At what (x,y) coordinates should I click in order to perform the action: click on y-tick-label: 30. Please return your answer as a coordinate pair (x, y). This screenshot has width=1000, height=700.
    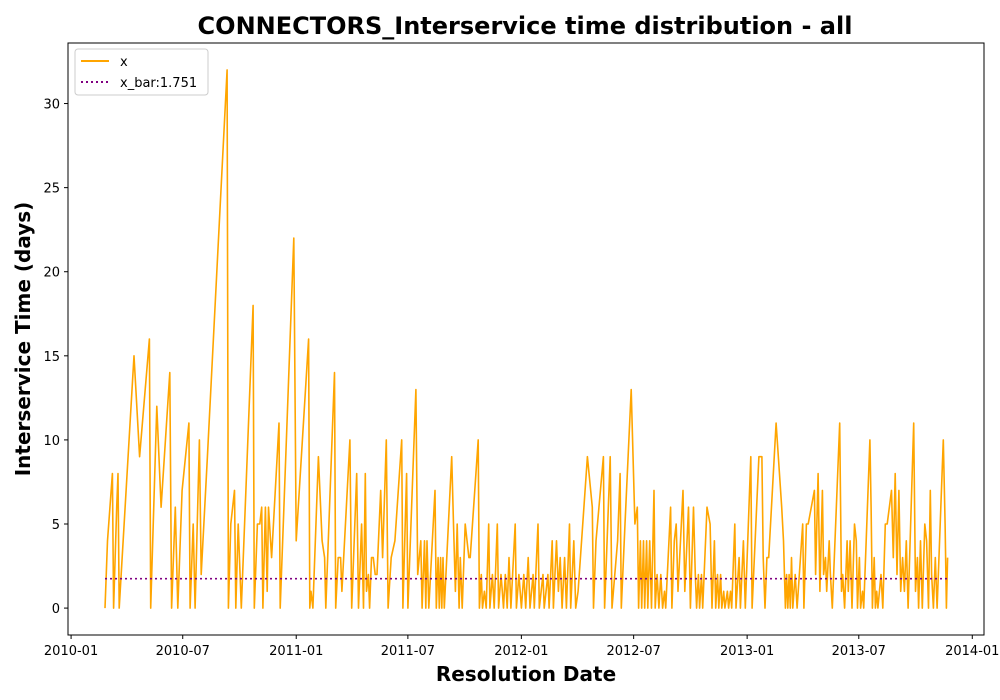
    Looking at the image, I should click on (51, 105).